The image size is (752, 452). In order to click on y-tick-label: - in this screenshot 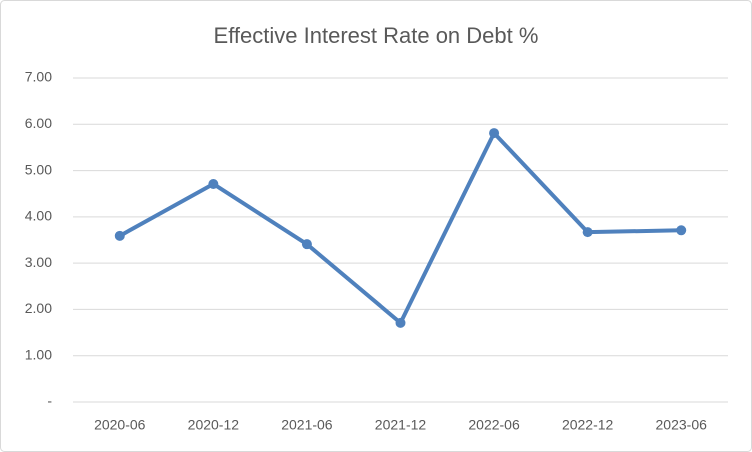, I will do `click(49, 401)`.